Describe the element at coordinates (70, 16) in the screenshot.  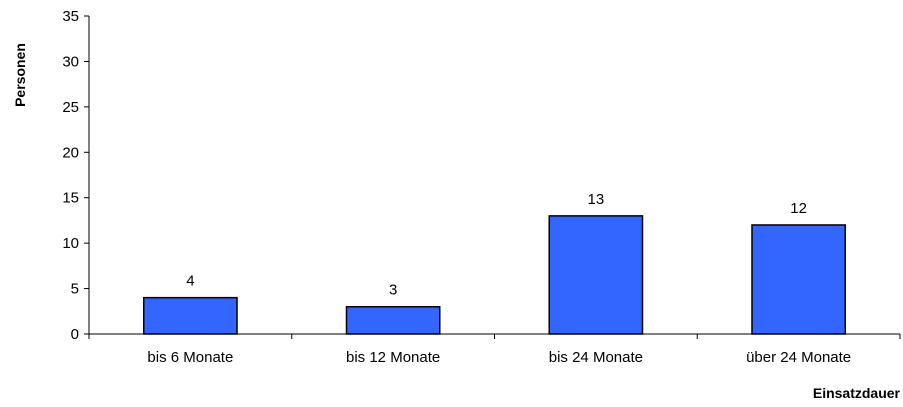
I see `y-tick-label: 35` at that location.